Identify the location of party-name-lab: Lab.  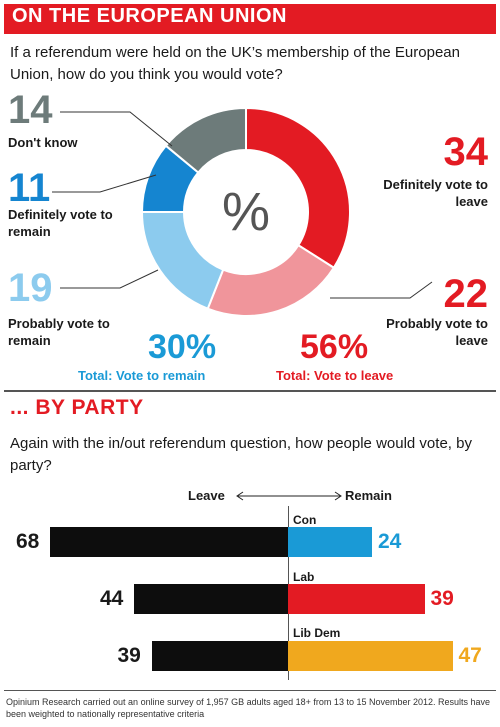
(304, 577).